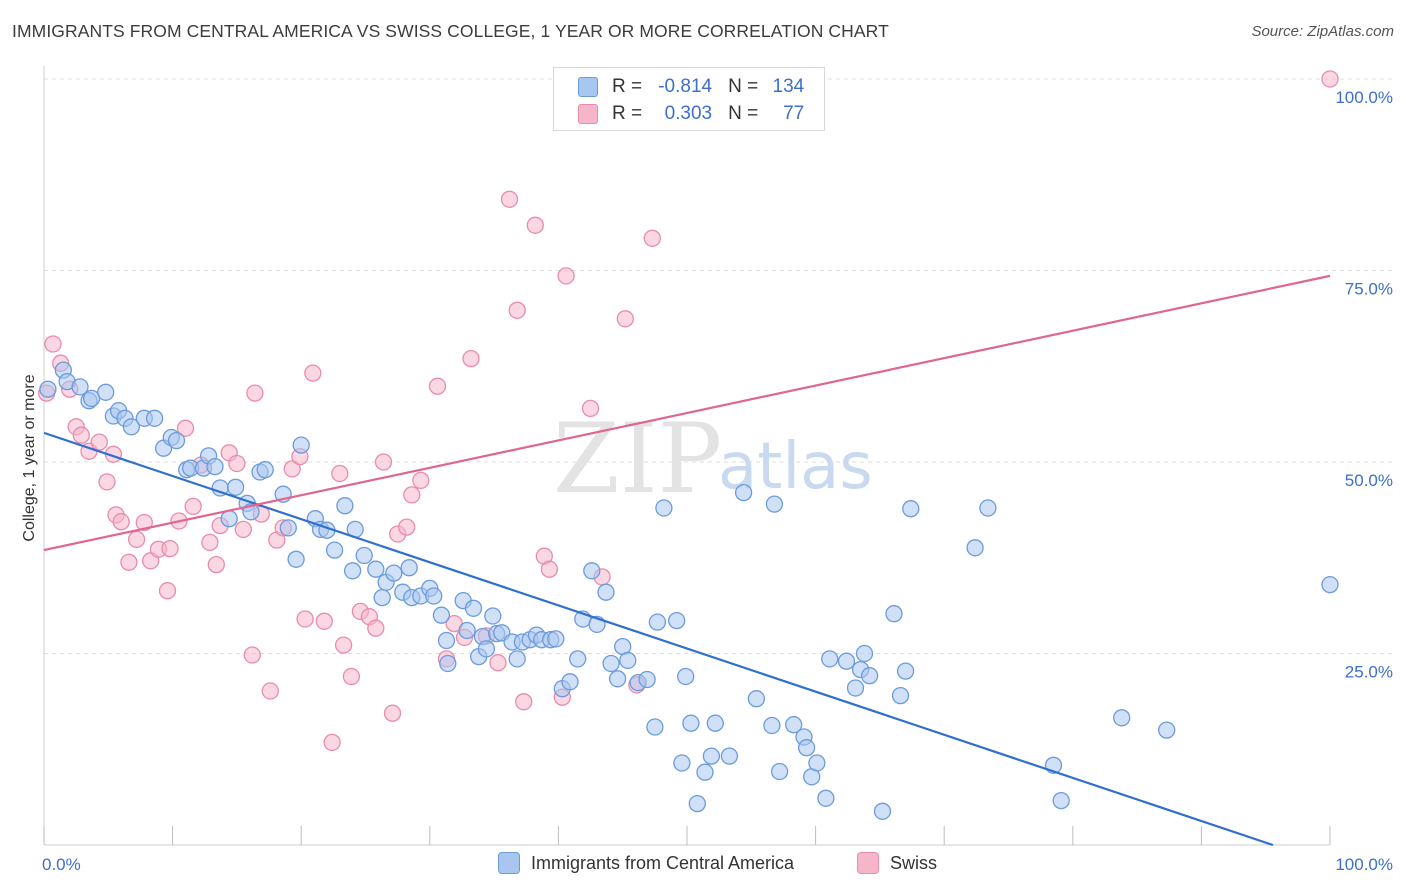 This screenshot has width=1406, height=892. I want to click on series-label-swiss: Swiss, so click(914, 862).